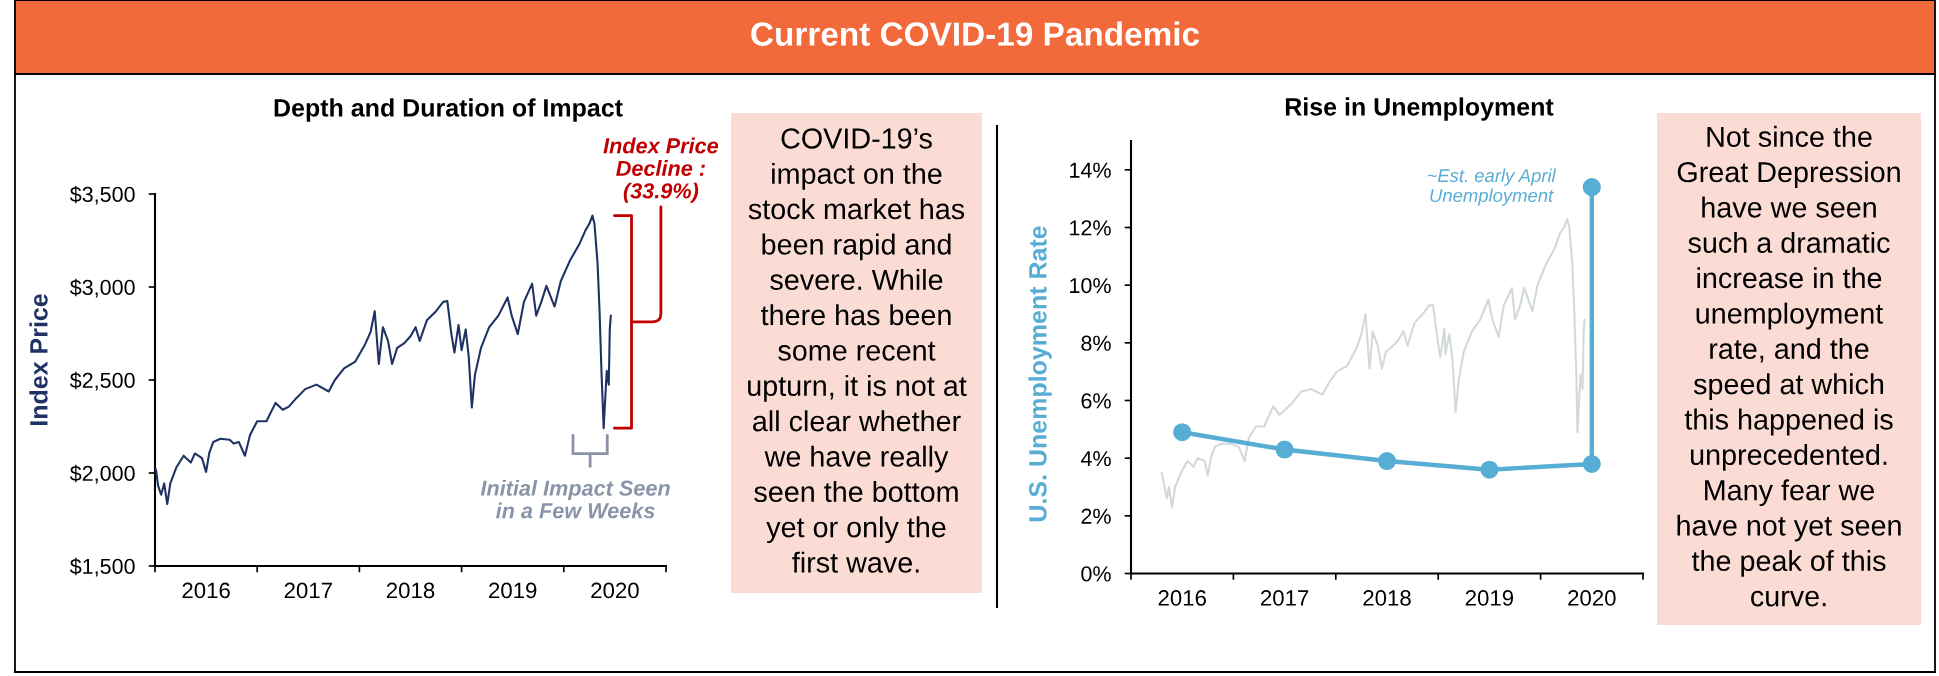 The image size is (1939, 676). I want to click on text: Current COVID-19 Pandemic, so click(975, 33).